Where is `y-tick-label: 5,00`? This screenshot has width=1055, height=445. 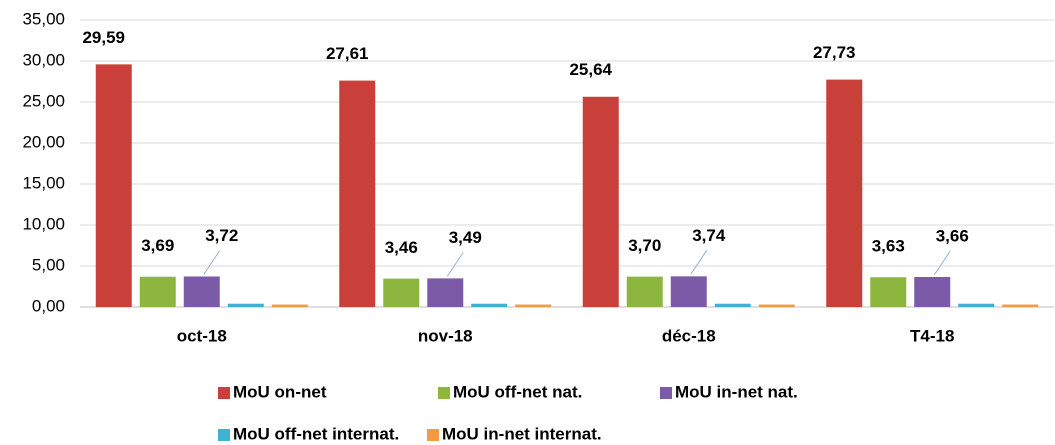 y-tick-label: 5,00 is located at coordinates (48, 264).